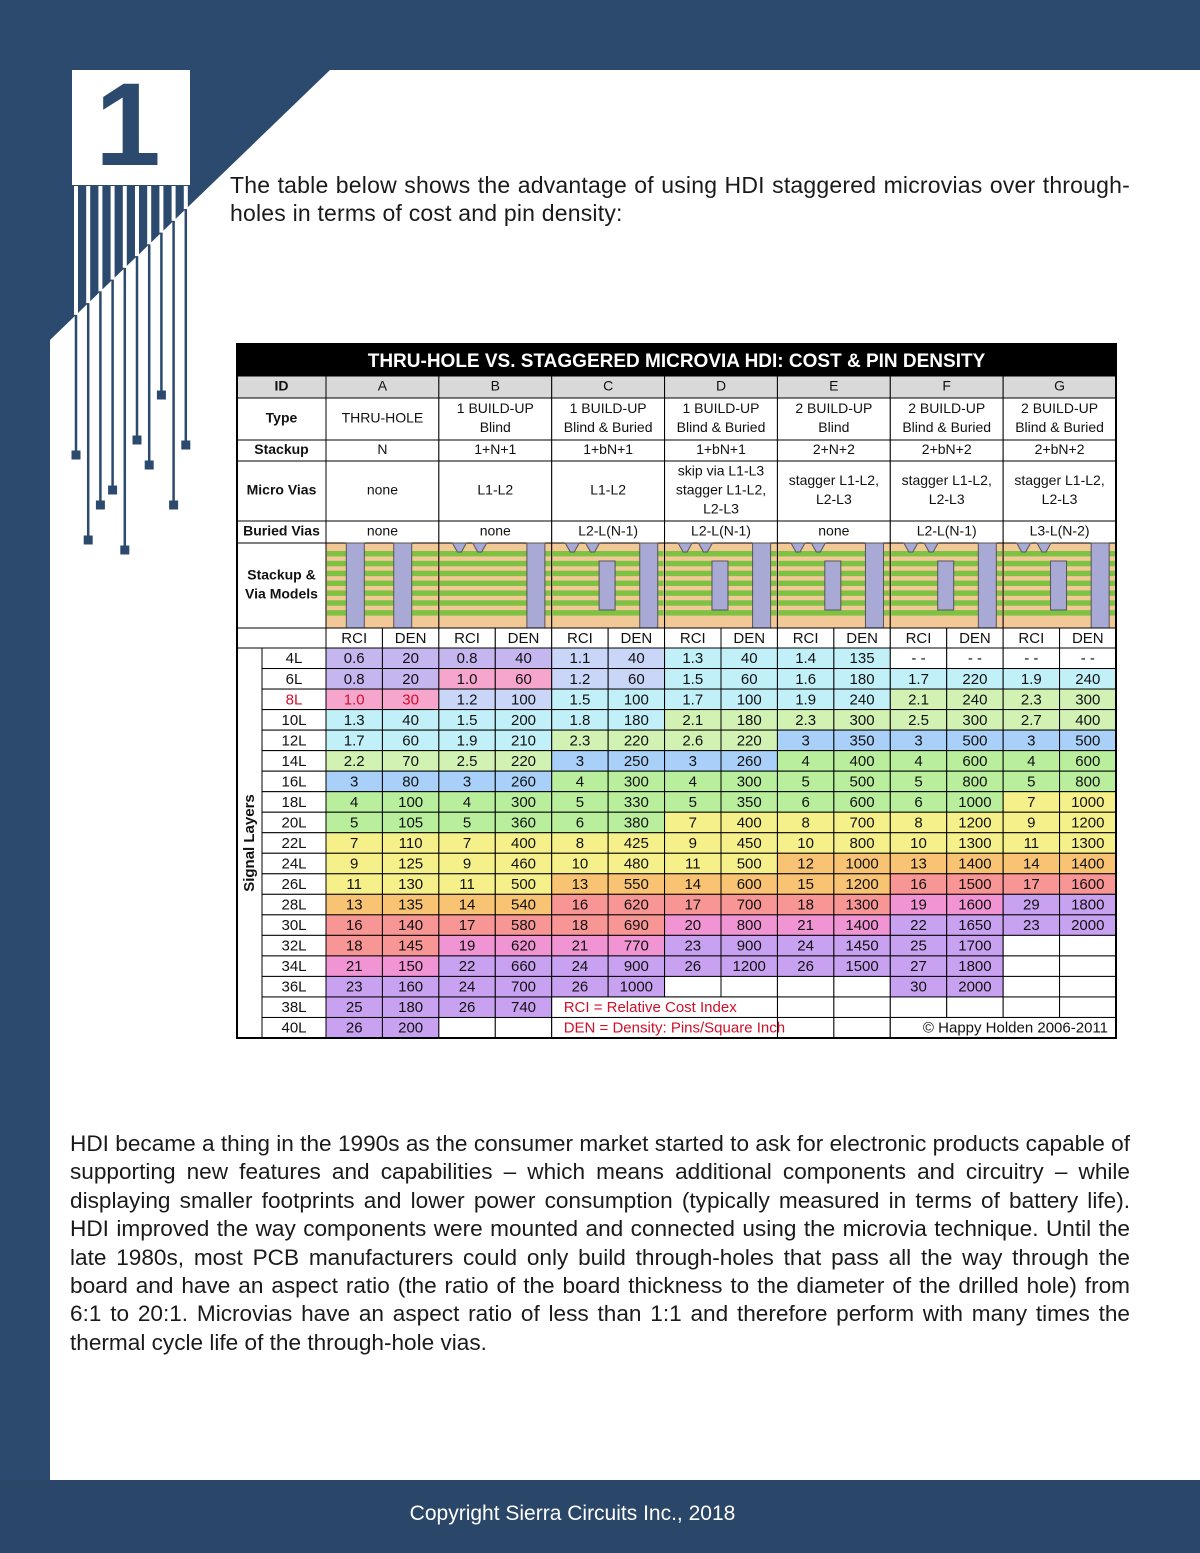  What do you see at coordinates (1087, 802) in the screenshot?
I see `data-value: 1000` at bounding box center [1087, 802].